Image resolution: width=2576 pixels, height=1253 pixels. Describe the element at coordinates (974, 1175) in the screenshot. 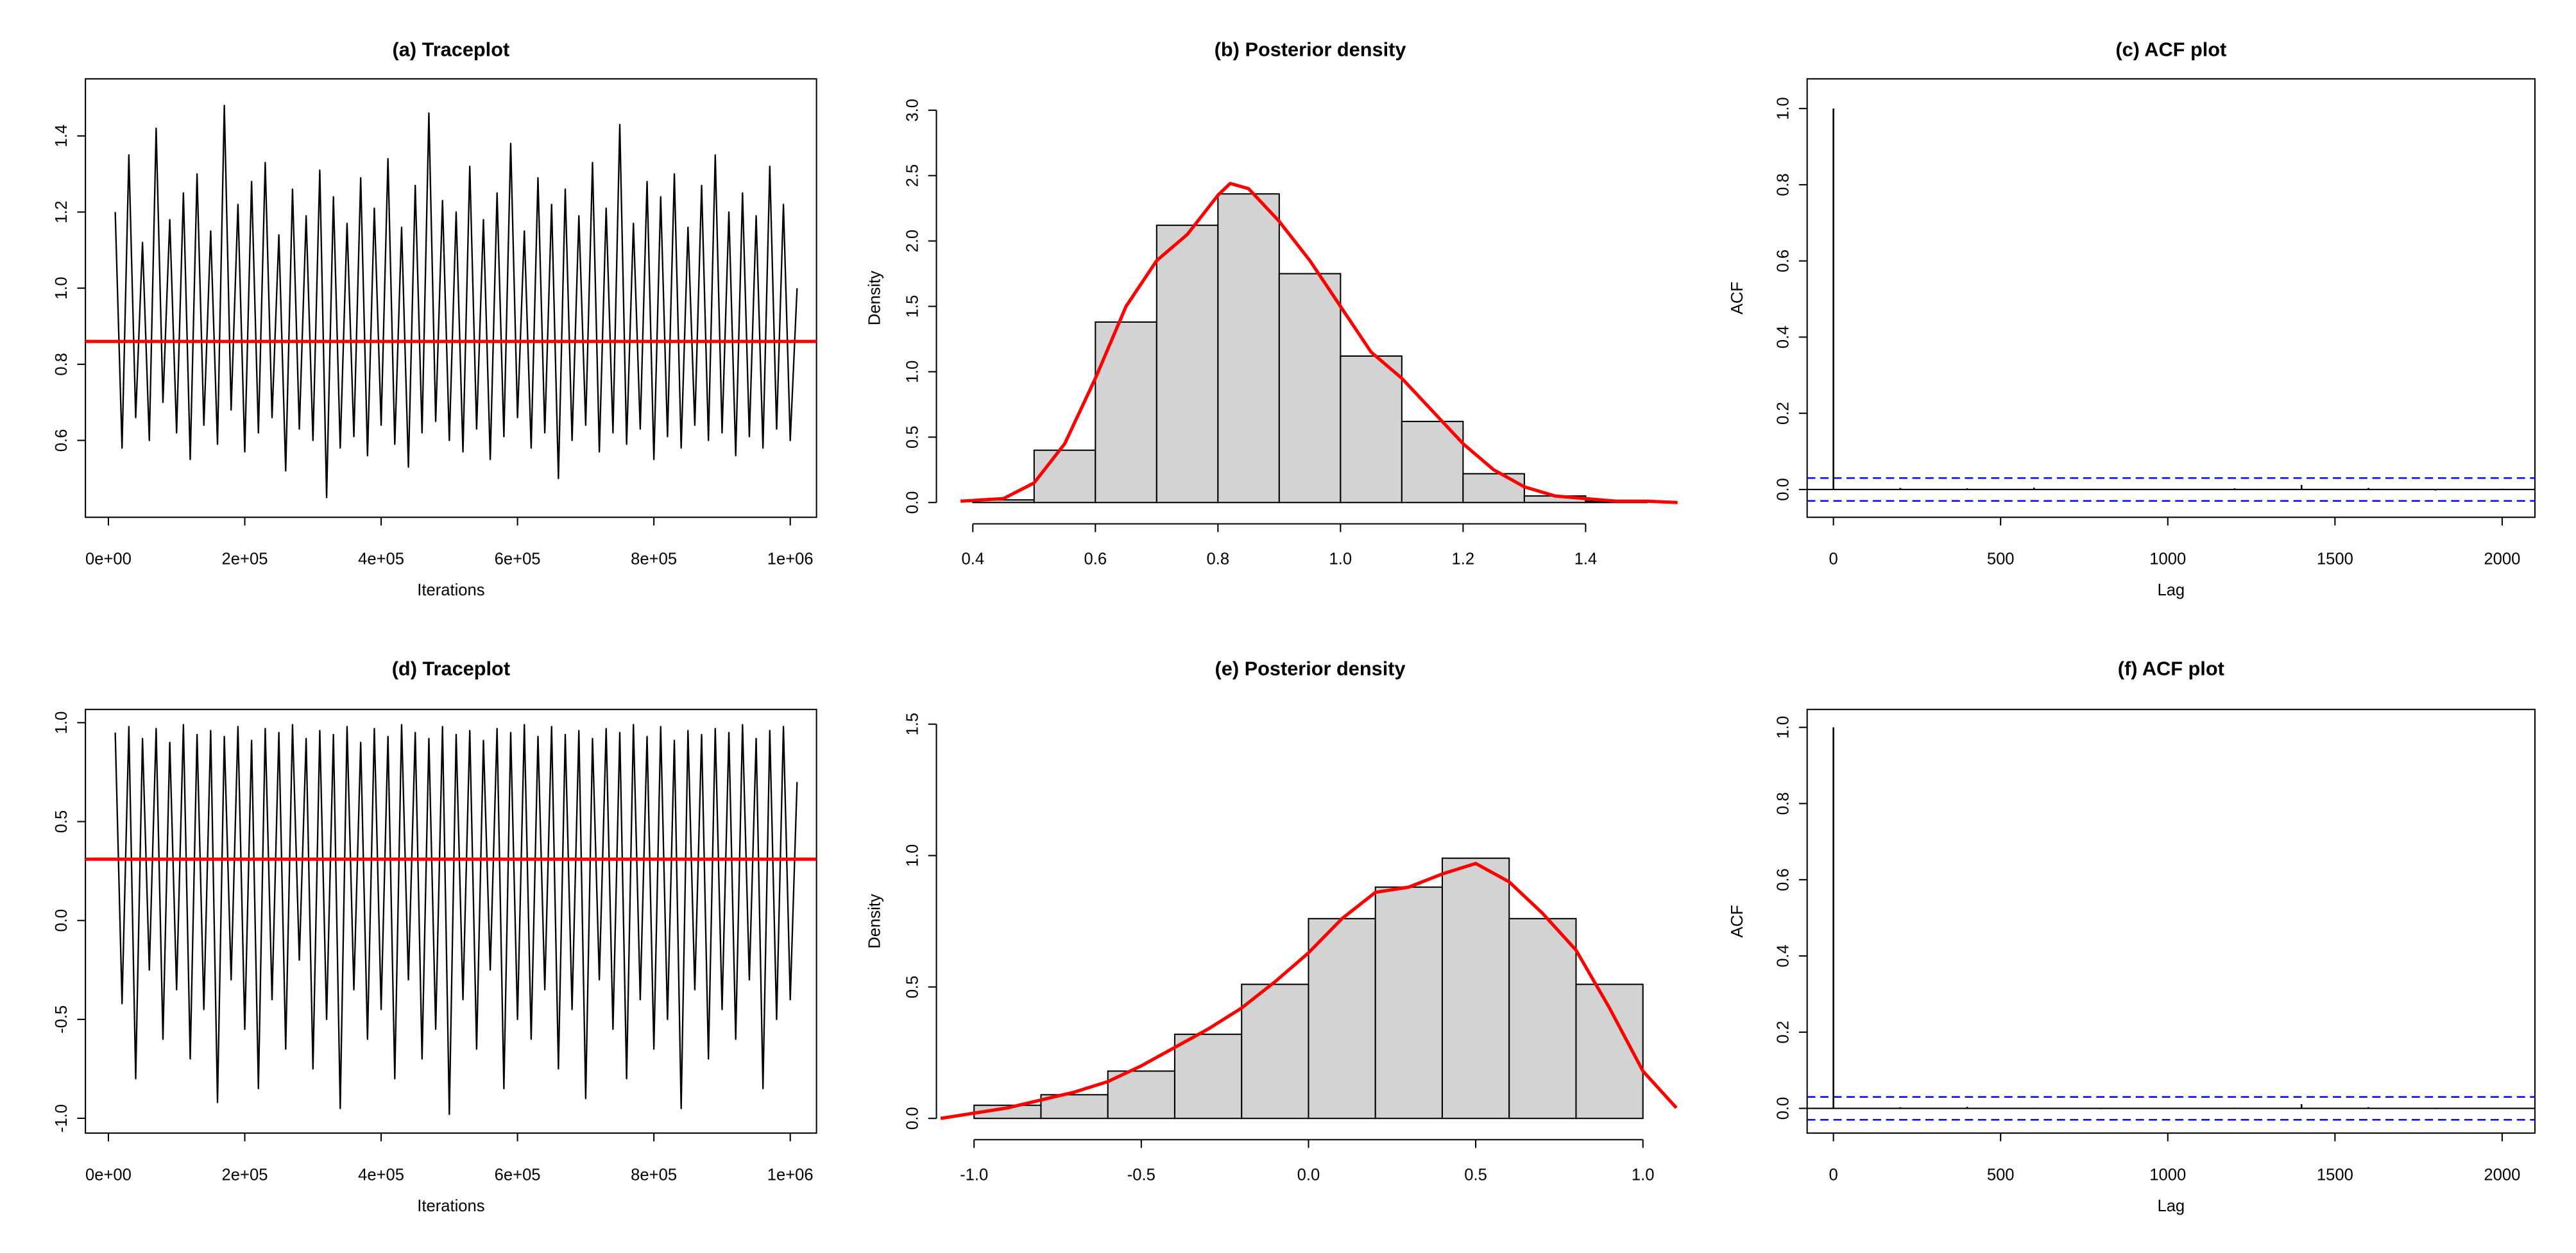

I see `x-tick-label: -1.0` at that location.